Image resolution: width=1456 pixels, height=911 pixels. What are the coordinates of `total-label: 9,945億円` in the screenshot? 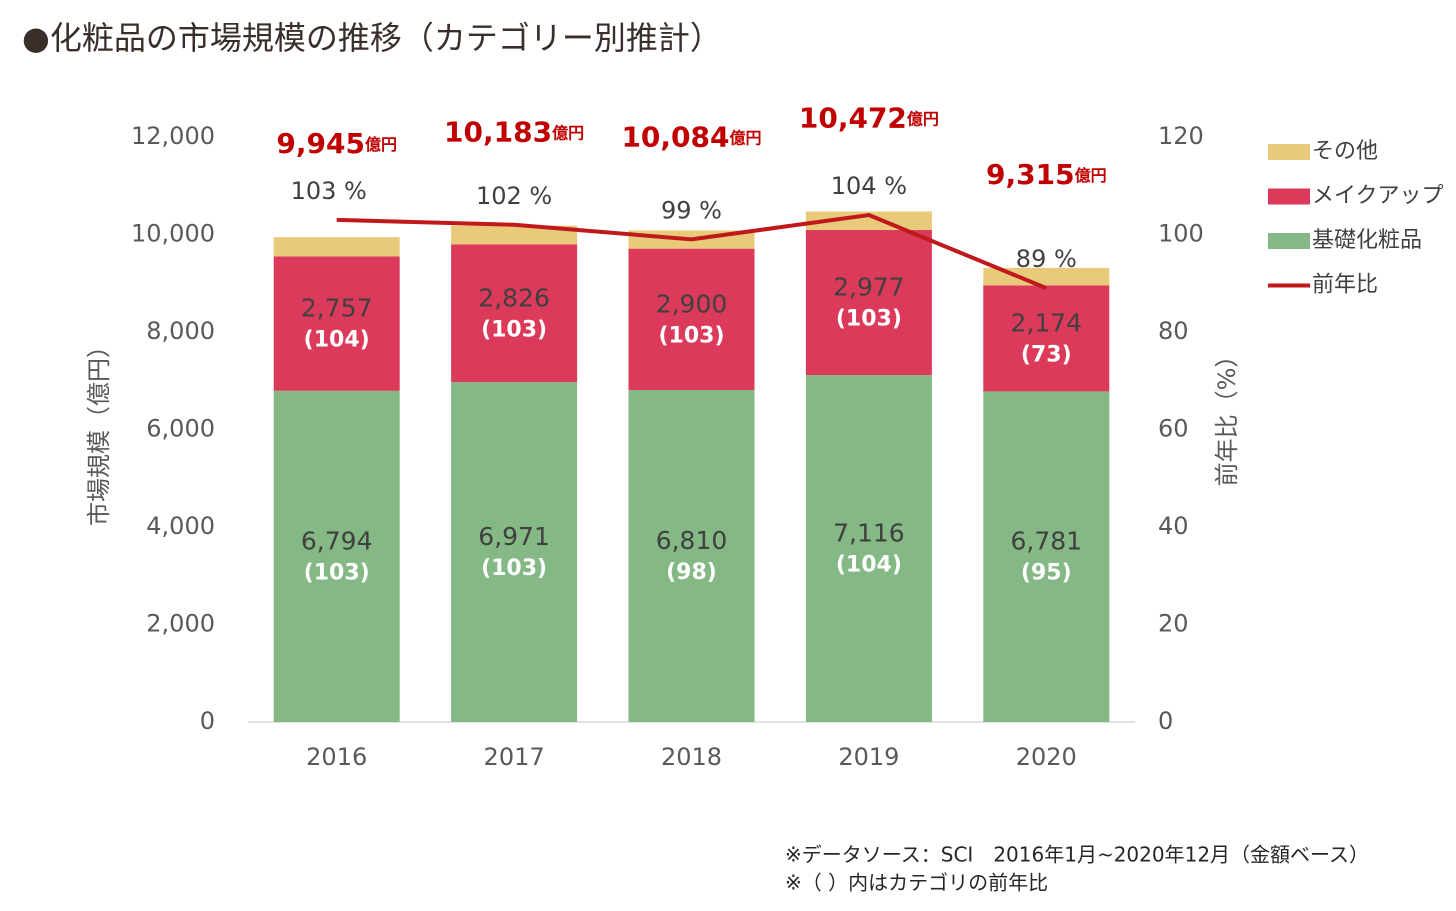 It's located at (336, 143).